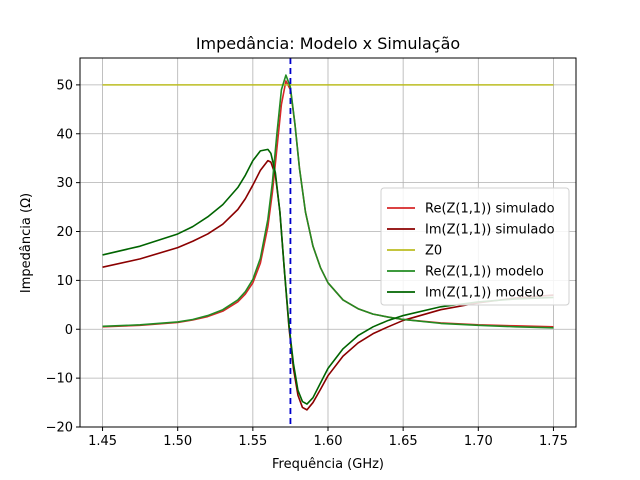  I want to click on legend-entry-label: Z0, so click(433, 251).